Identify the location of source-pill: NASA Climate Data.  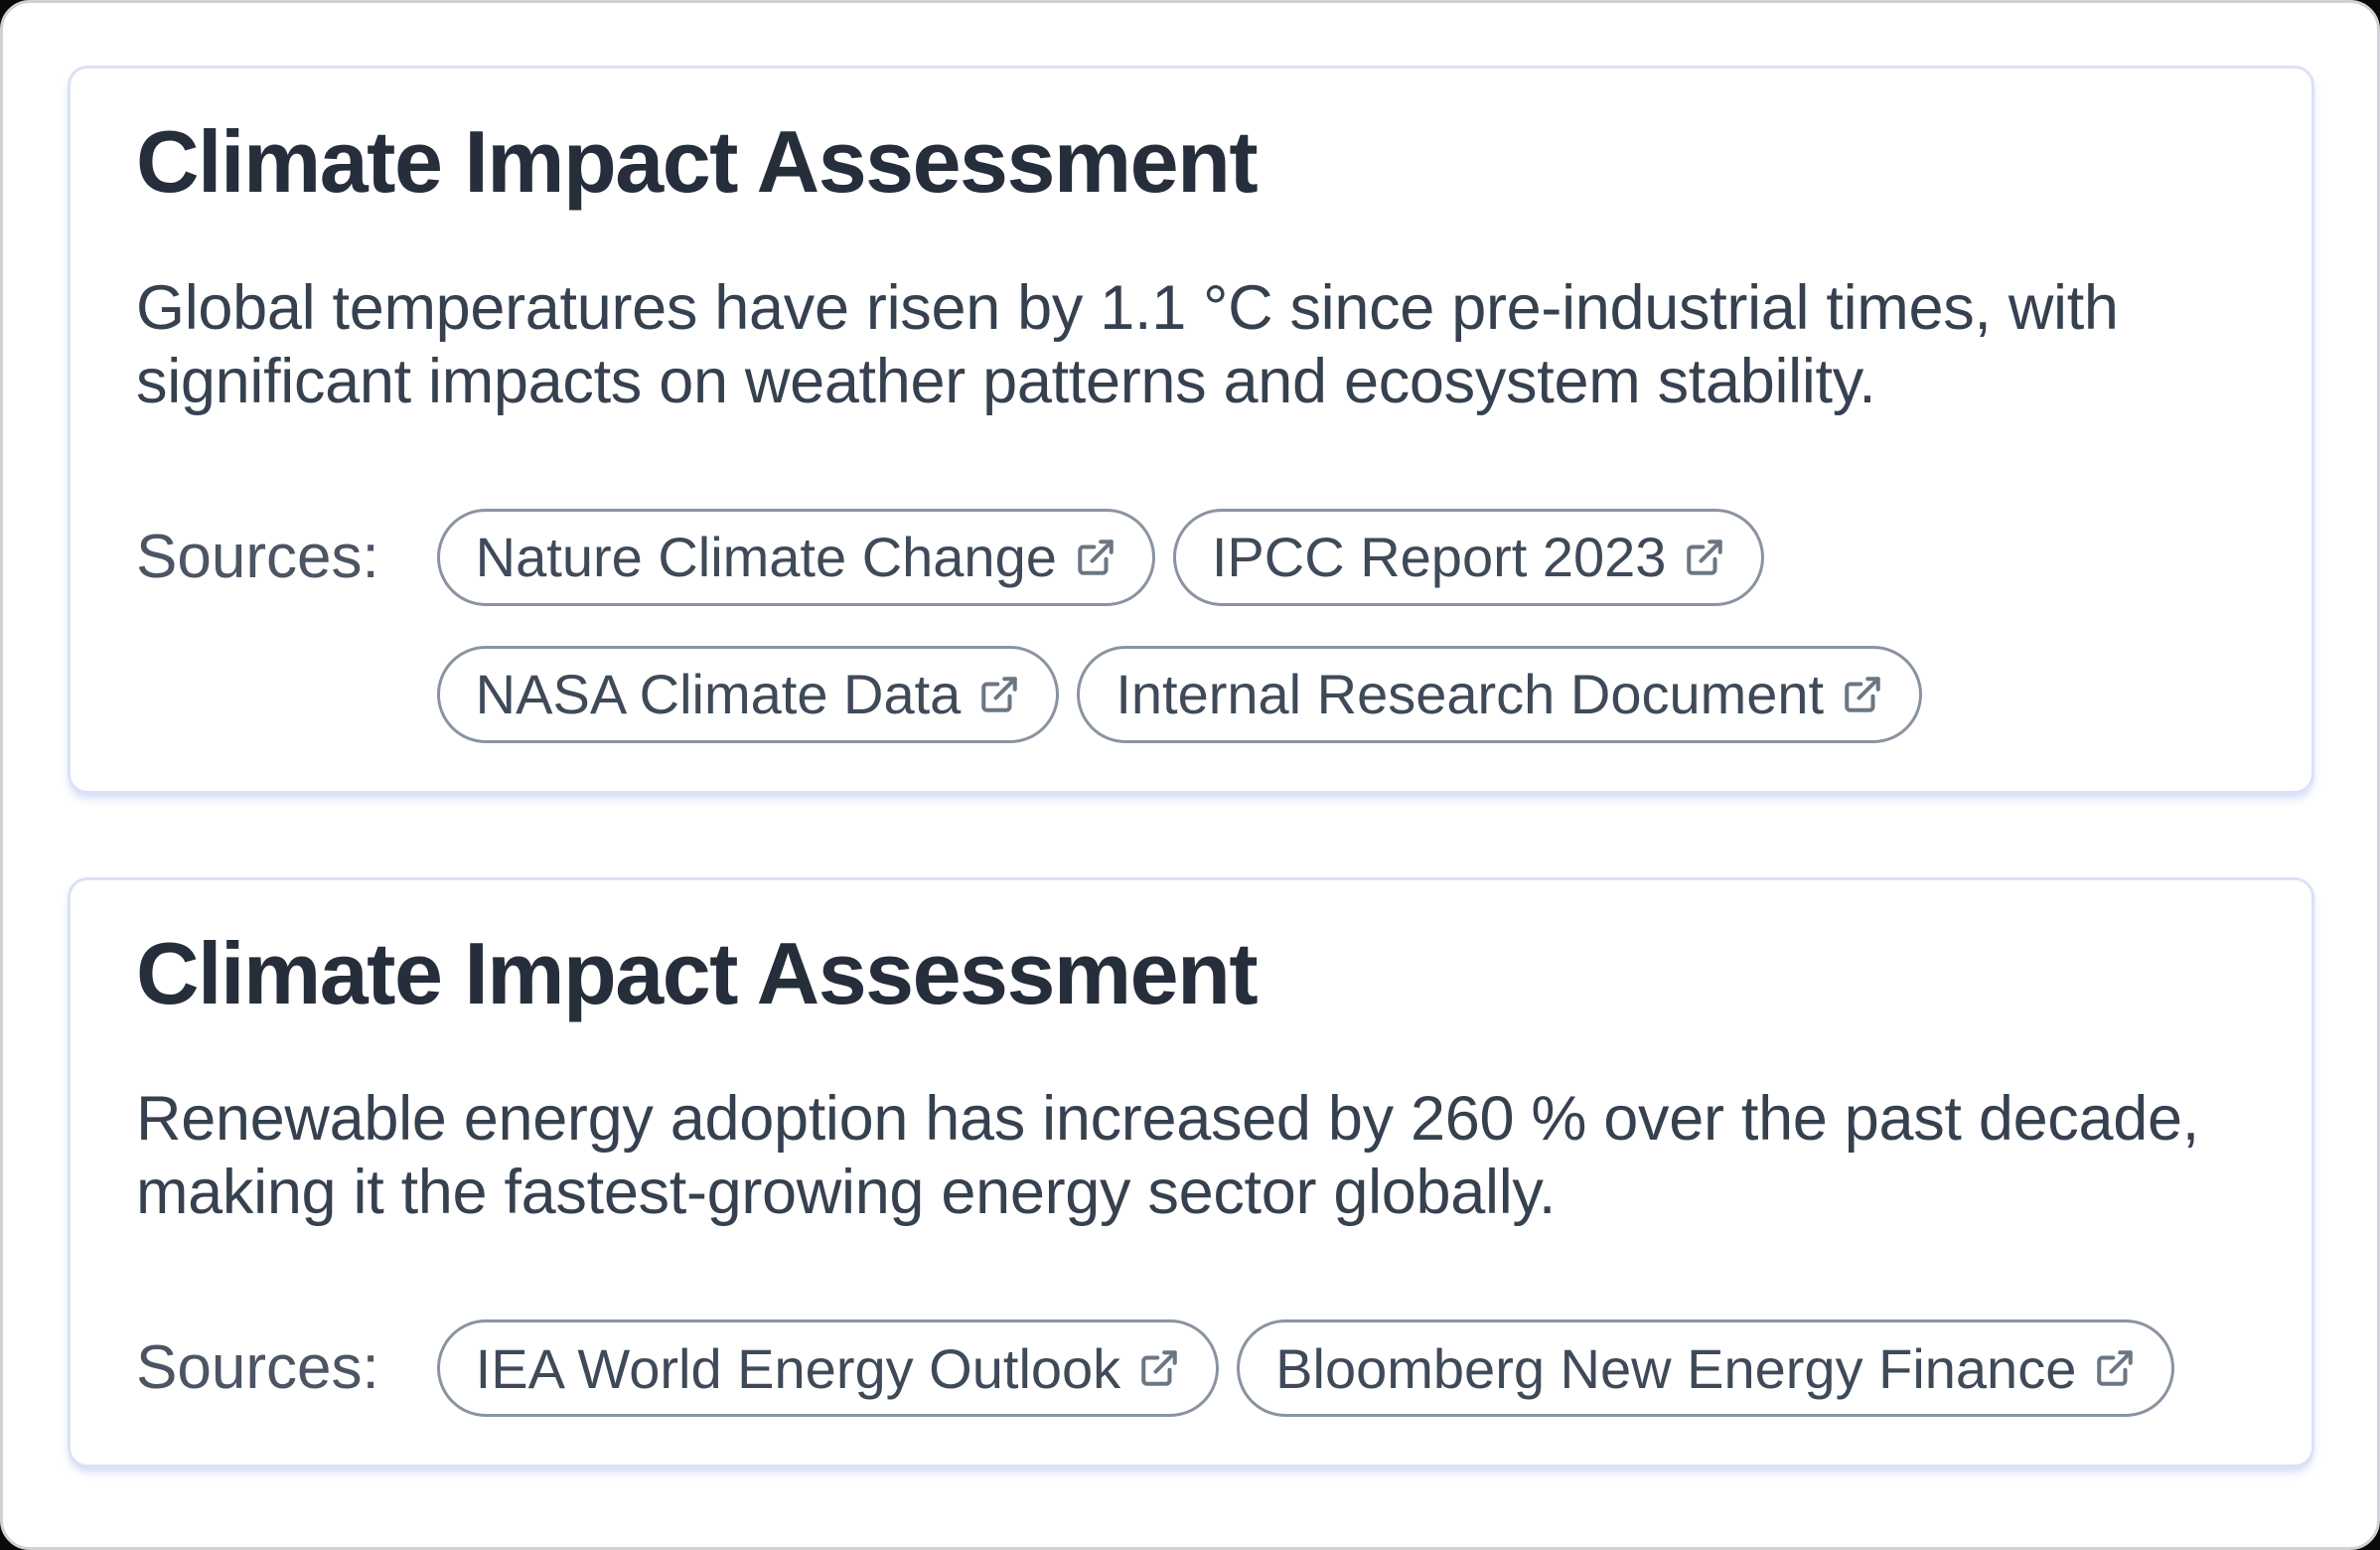
(748, 694).